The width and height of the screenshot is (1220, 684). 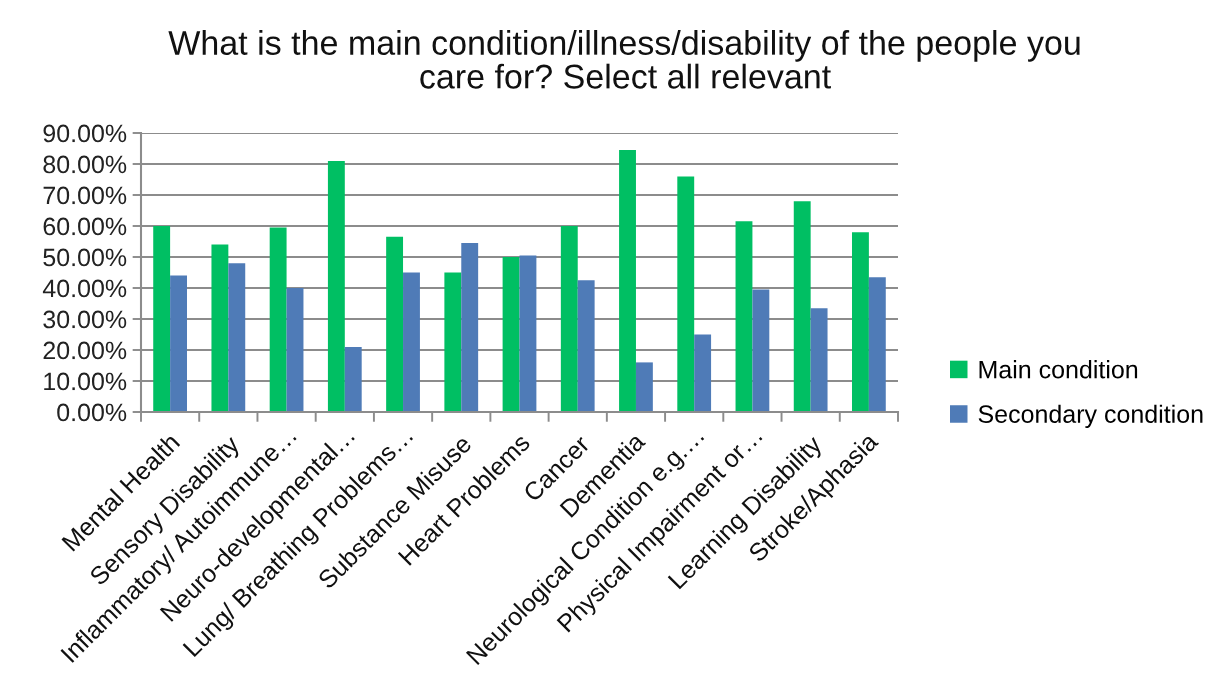 I want to click on y-tick-label: 60.00%, so click(x=85, y=226).